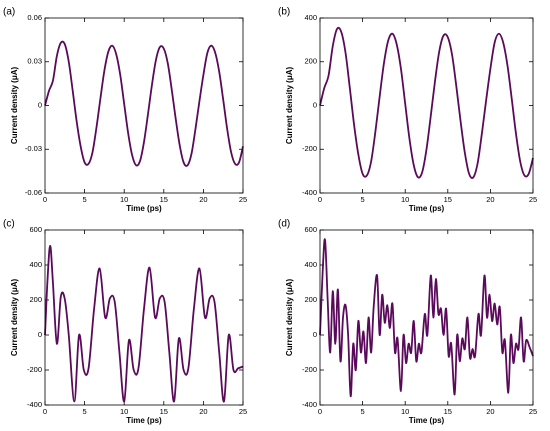 Image resolution: width=550 pixels, height=431 pixels. I want to click on panel-label: (a), so click(9, 12).